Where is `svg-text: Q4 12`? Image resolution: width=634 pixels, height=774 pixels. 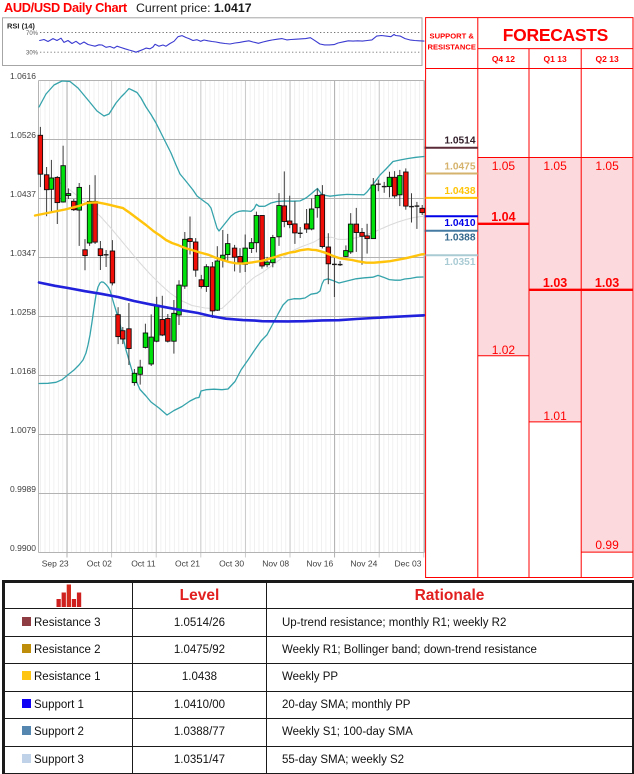
svg-text: Q4 12 is located at coordinates (503, 59).